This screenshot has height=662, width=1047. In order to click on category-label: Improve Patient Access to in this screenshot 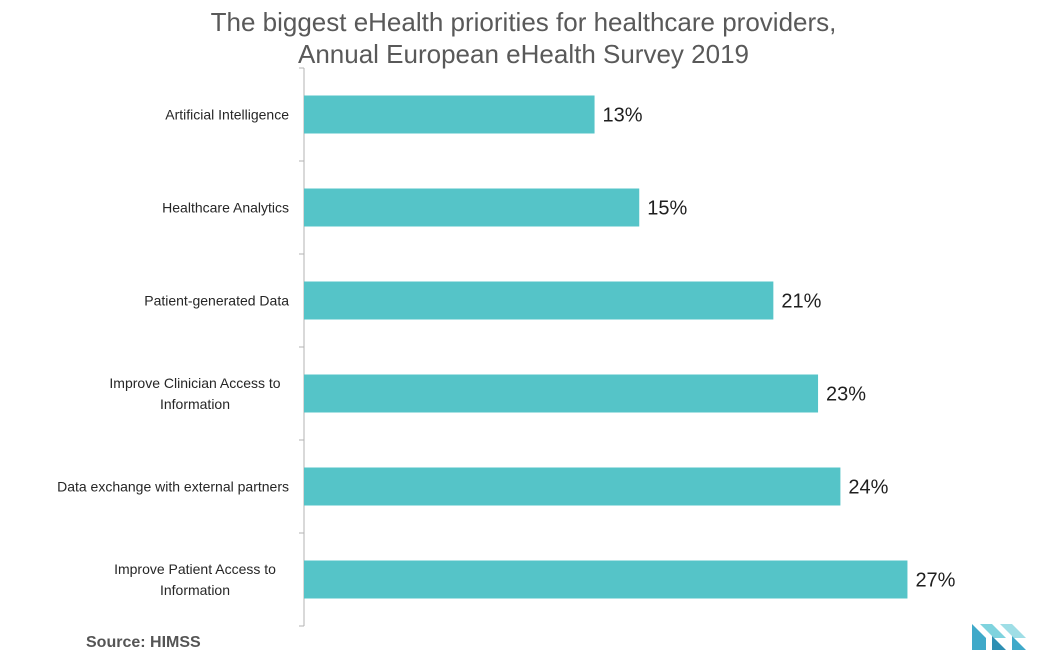, I will do `click(195, 569)`.